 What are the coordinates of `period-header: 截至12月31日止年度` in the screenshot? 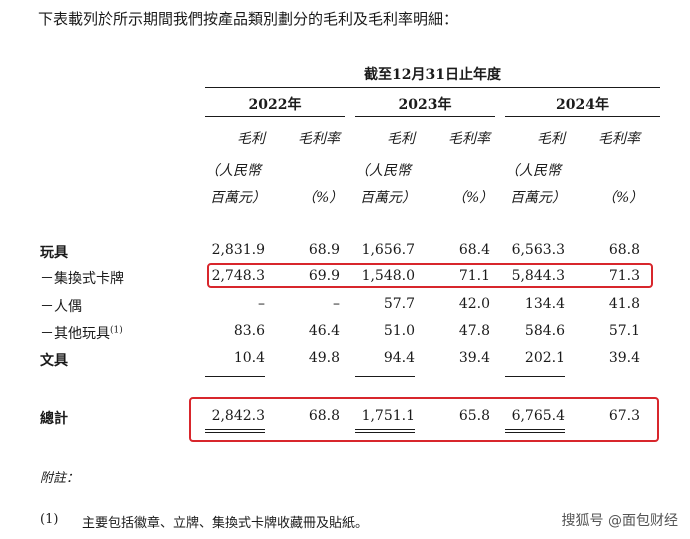 It's located at (432, 75).